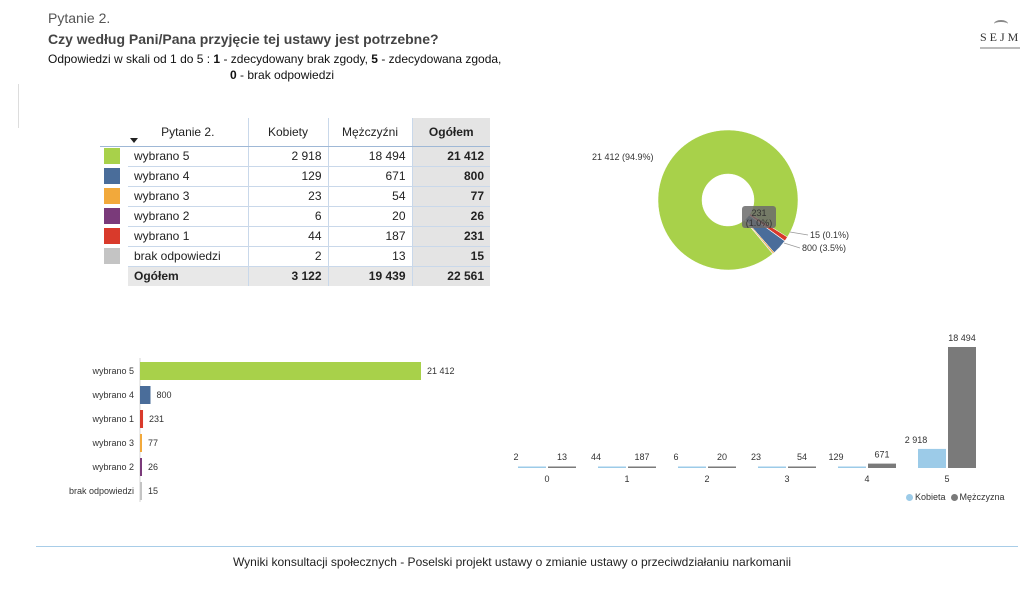 The image size is (1024, 593). What do you see at coordinates (188, 236) in the screenshot?
I see `row-label: wybrano 1` at bounding box center [188, 236].